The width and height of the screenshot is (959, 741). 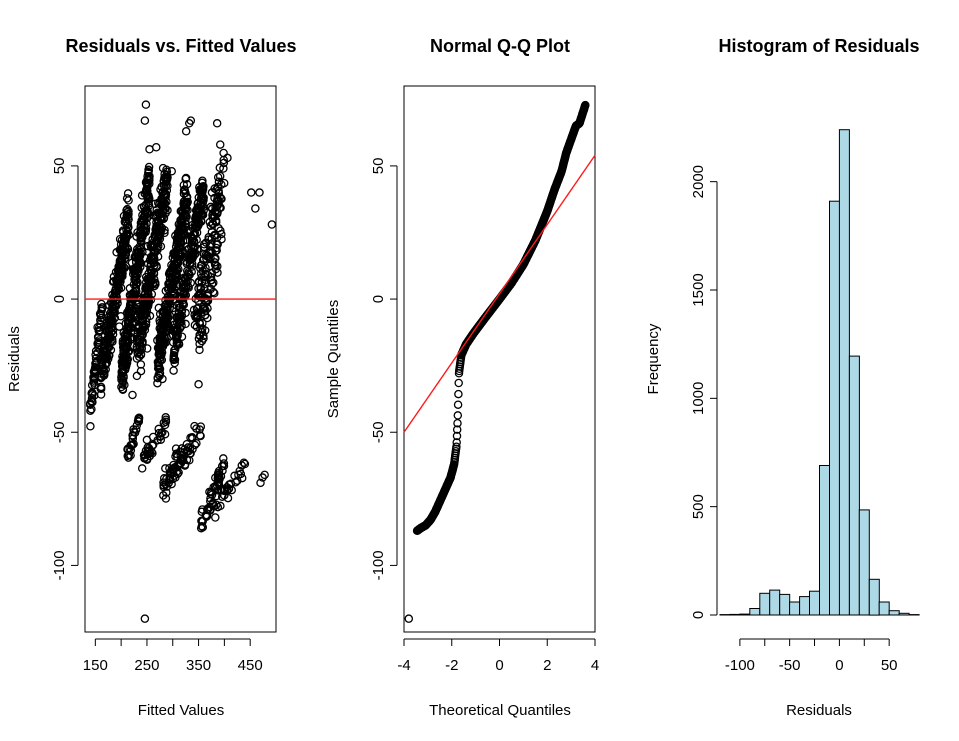 I want to click on panel2-y-label: Sample Quantiles, so click(x=333, y=359).